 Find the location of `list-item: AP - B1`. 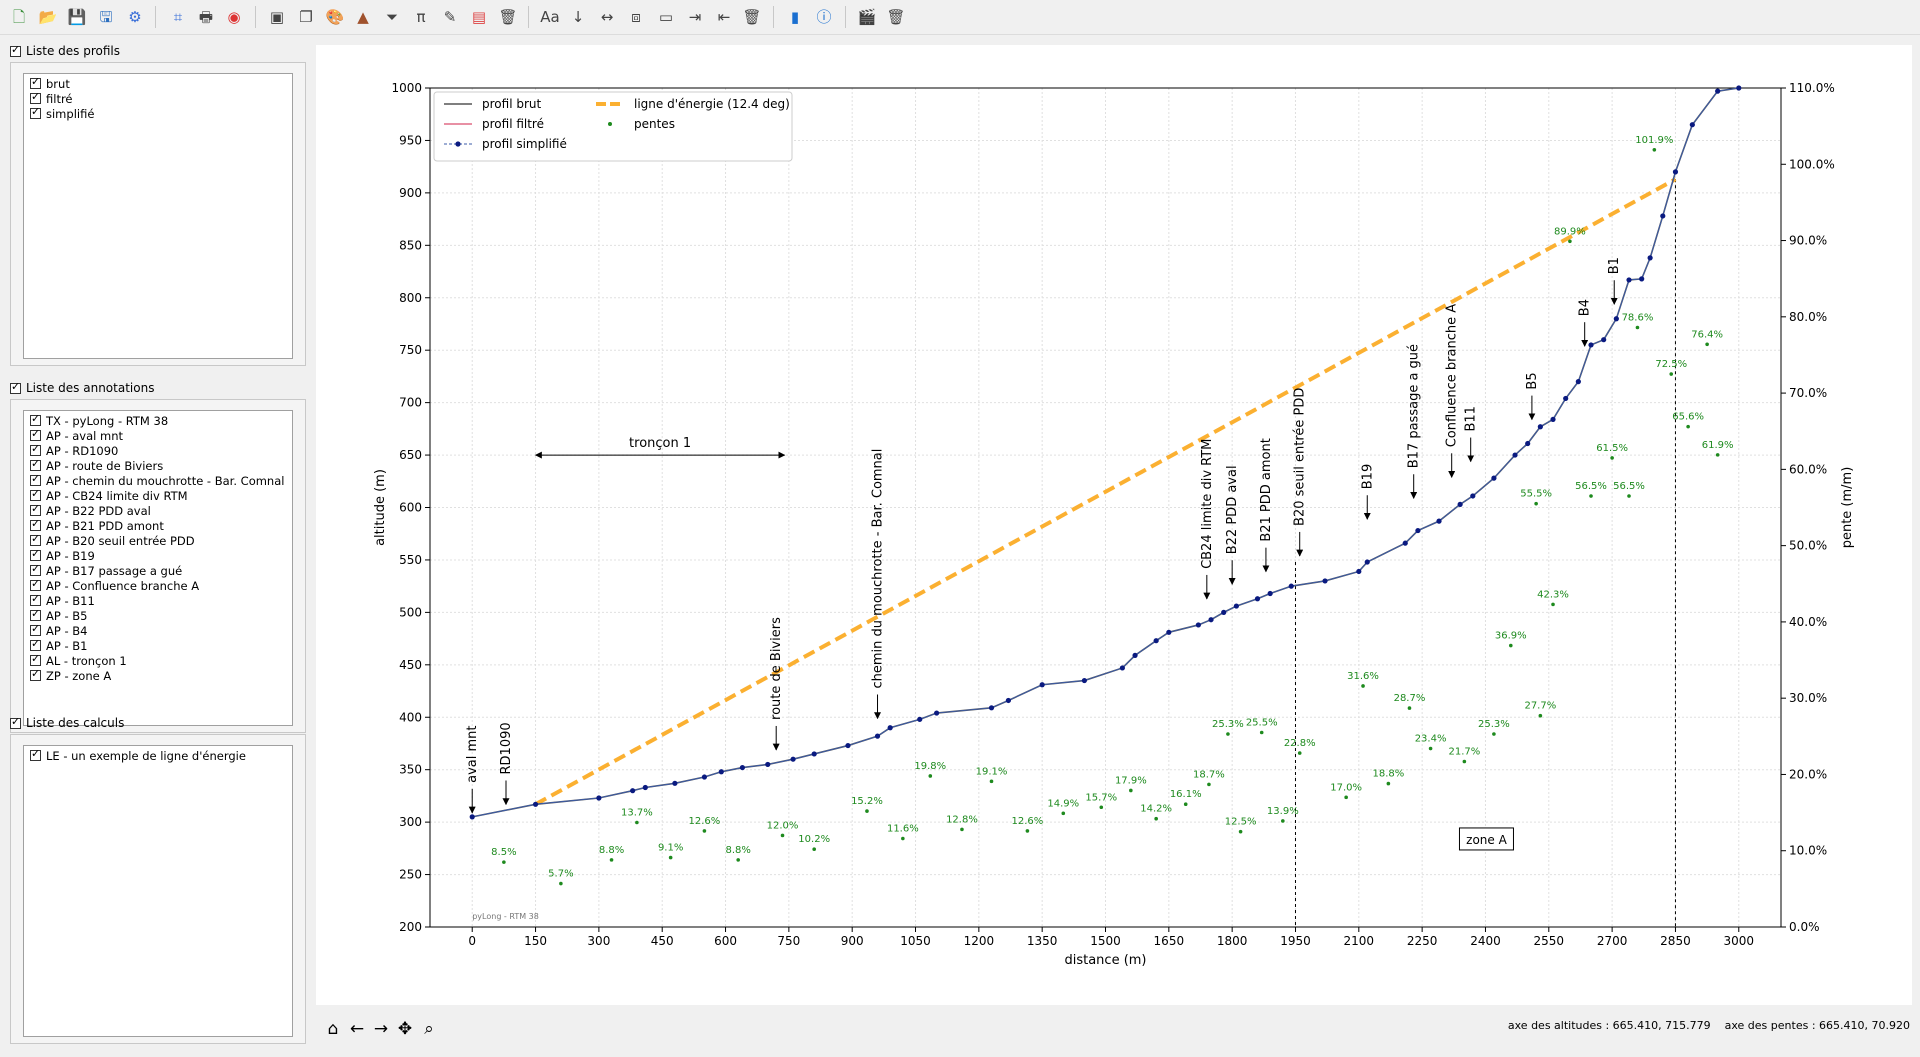

list-item: AP - B1 is located at coordinates (158, 645).